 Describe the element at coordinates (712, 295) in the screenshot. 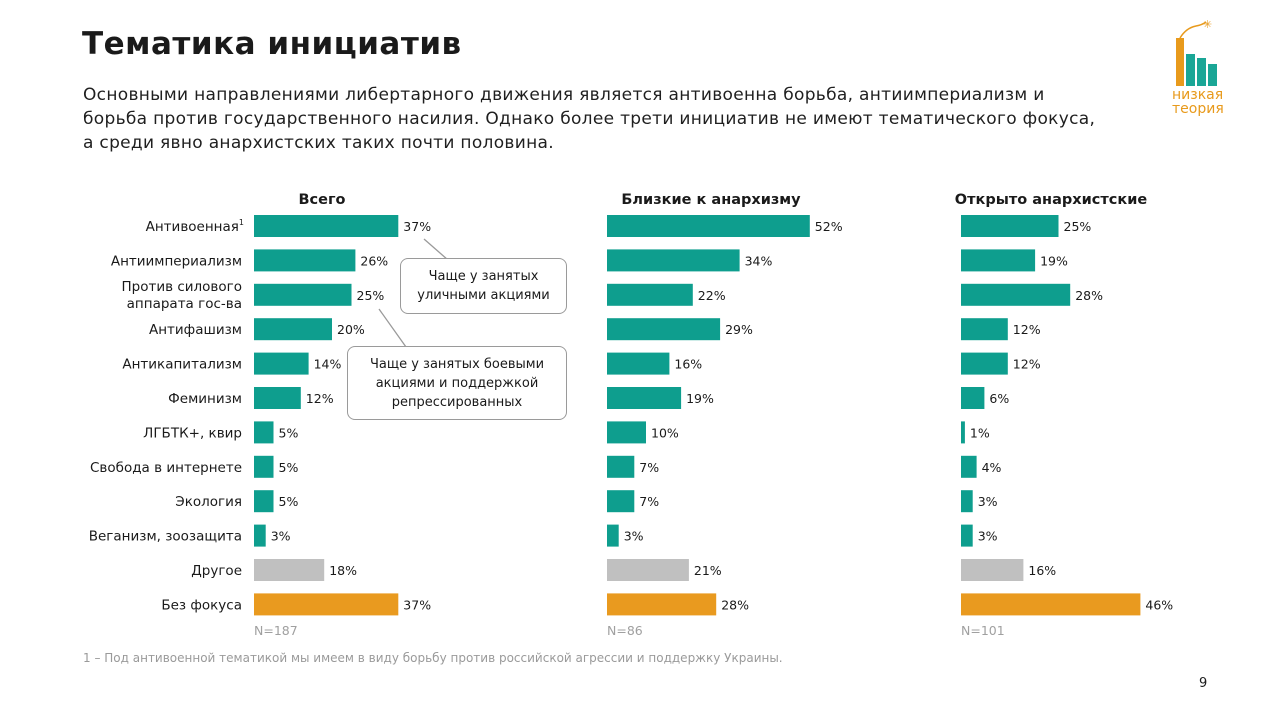

I see `bar-value-label: 22%` at that location.